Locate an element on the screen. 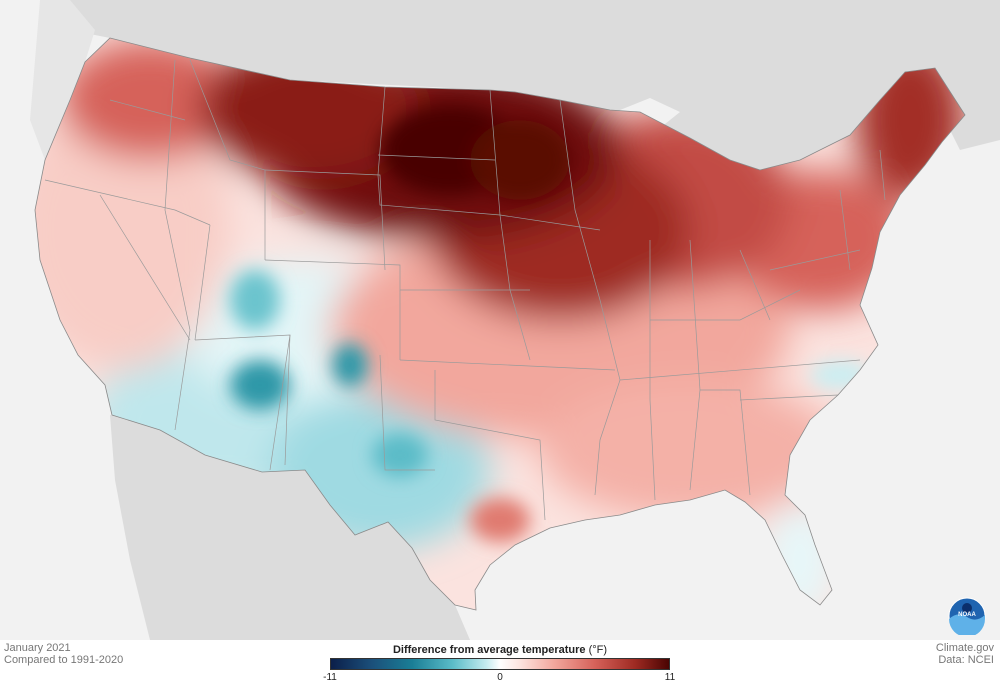  legend-tick-min: -11 is located at coordinates (330, 677).